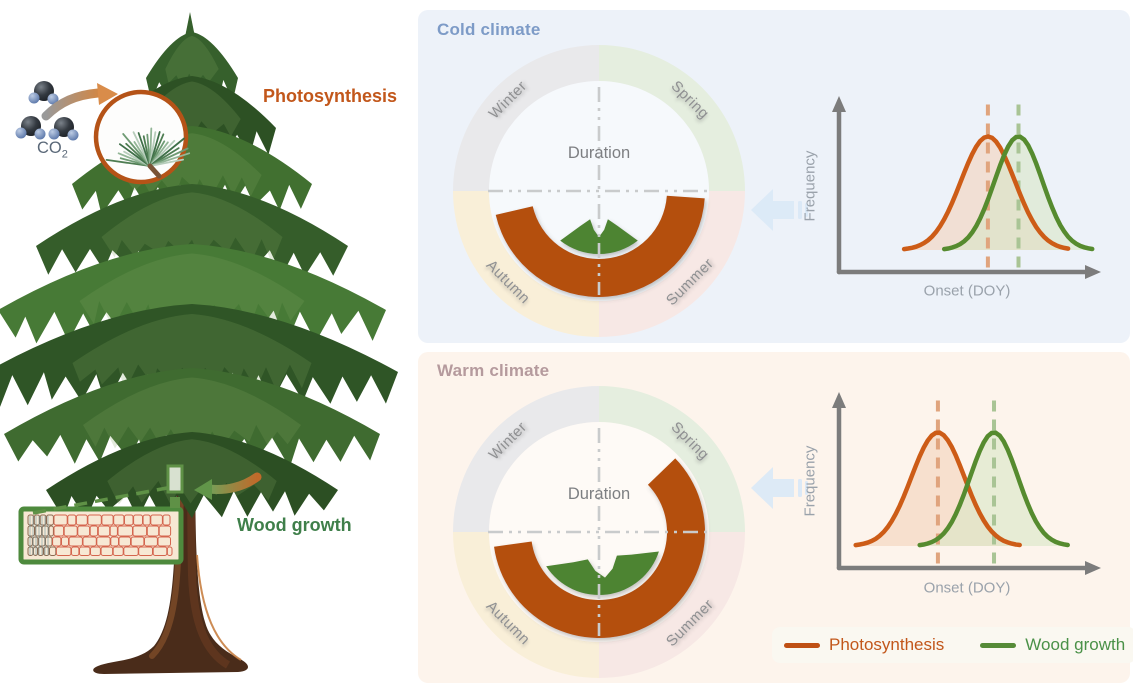 The height and width of the screenshot is (687, 1133). Describe the element at coordinates (887, 644) in the screenshot. I see `legend-label-photosynthesis: Photosynthesis` at that location.